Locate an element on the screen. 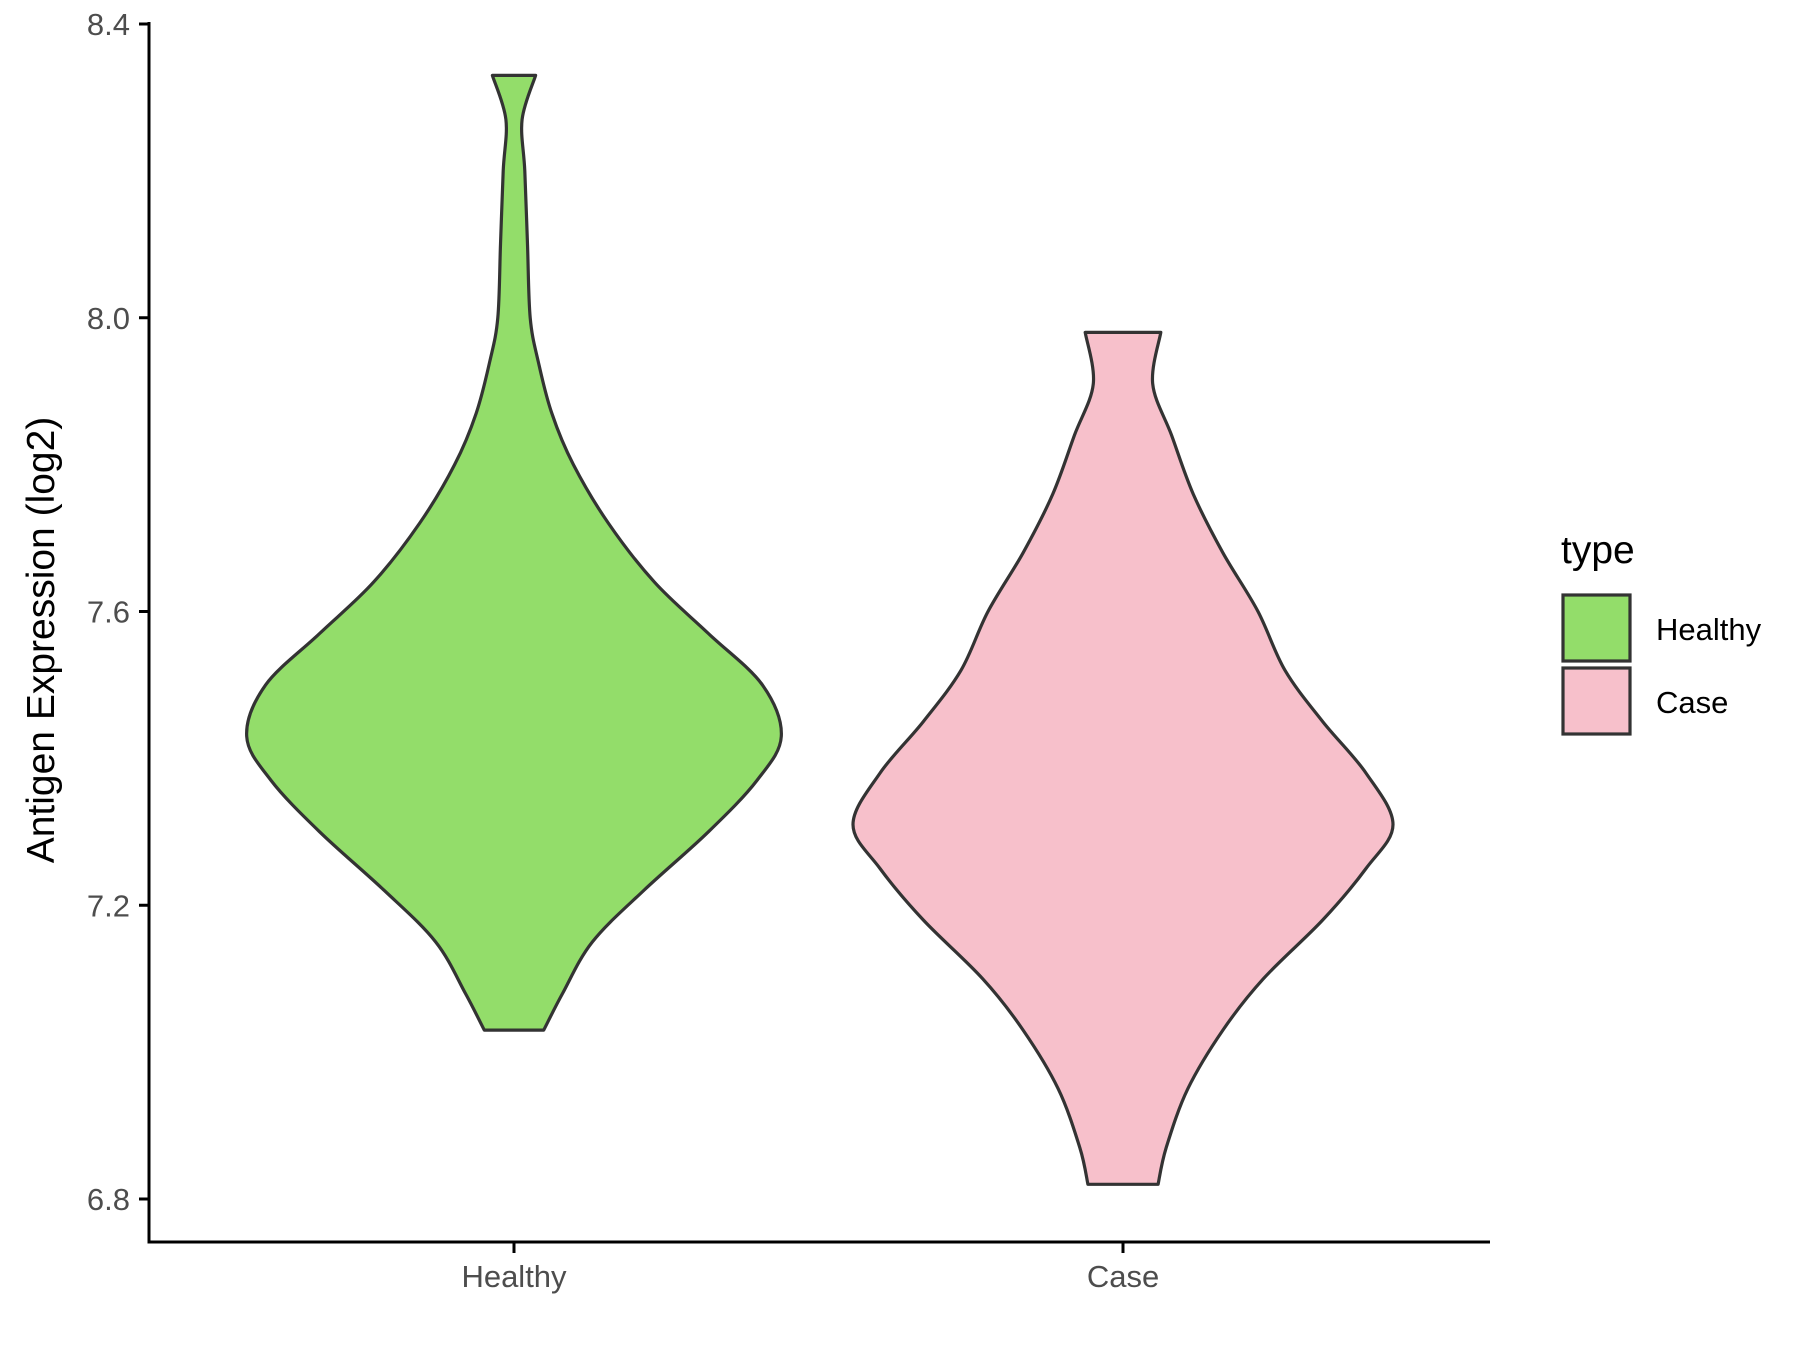 This screenshot has height=1350, width=1800. y-tick-label: 8.0 is located at coordinates (108, 318).